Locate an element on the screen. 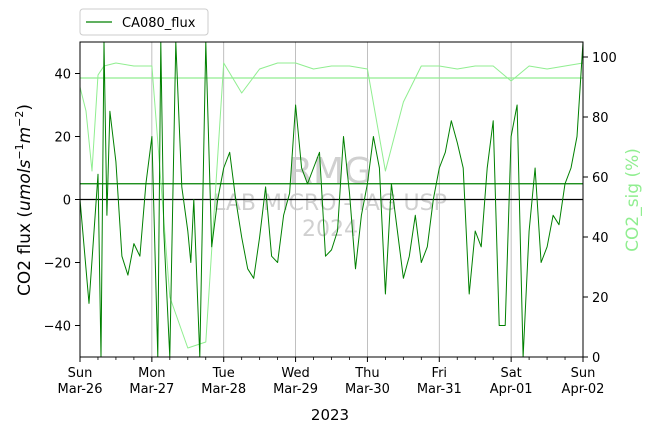 This screenshot has height=434, width=654. y-right-tick-label: 100 is located at coordinates (604, 58).